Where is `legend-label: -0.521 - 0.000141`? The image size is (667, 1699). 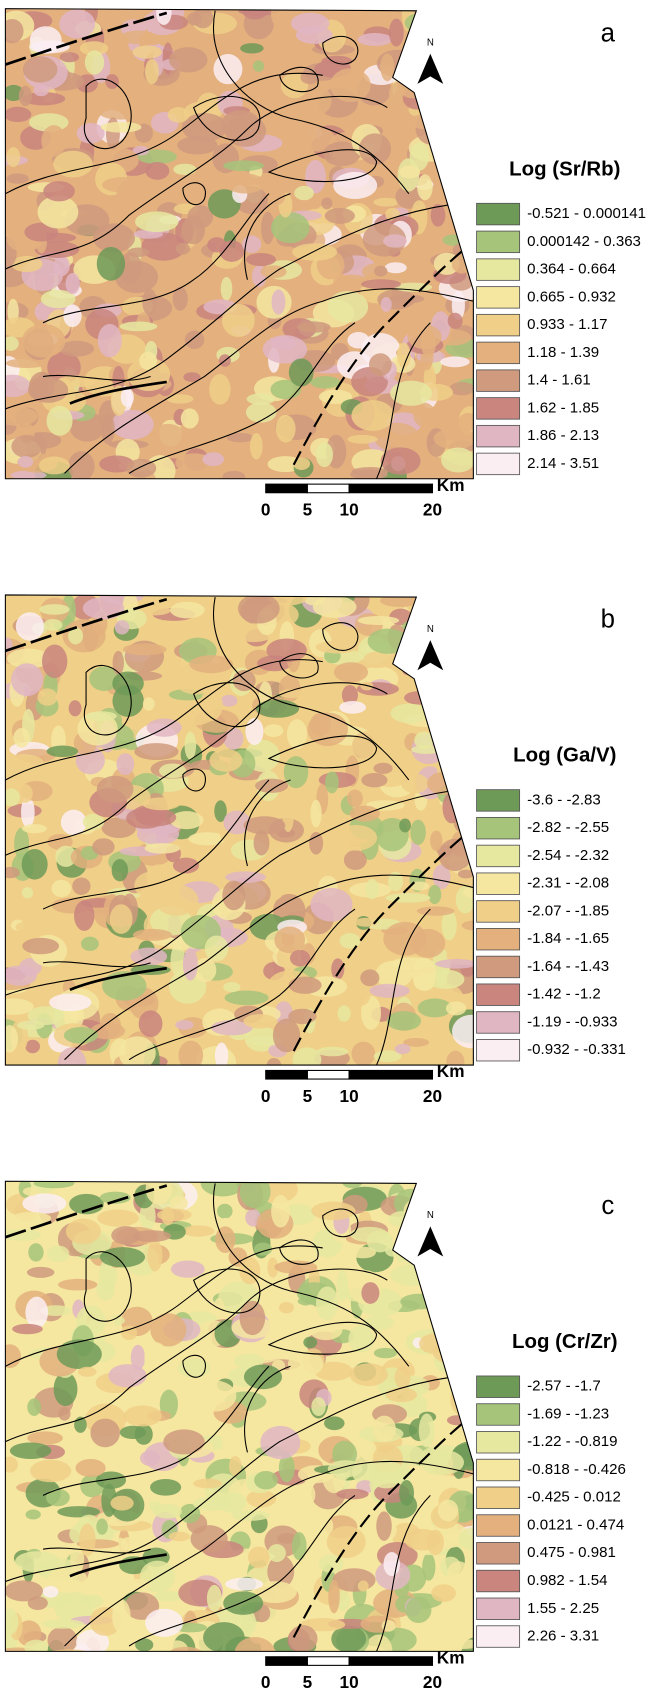
legend-label: -0.521 - 0.000141 is located at coordinates (586, 213).